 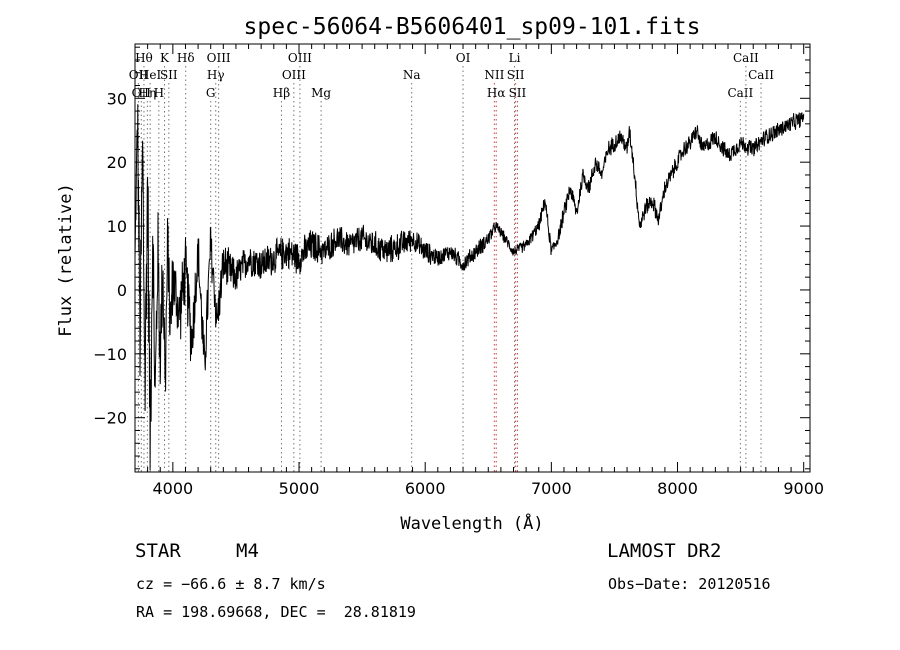 What do you see at coordinates (496, 93) in the screenshot?
I see `spectral-line-label: Hα` at bounding box center [496, 93].